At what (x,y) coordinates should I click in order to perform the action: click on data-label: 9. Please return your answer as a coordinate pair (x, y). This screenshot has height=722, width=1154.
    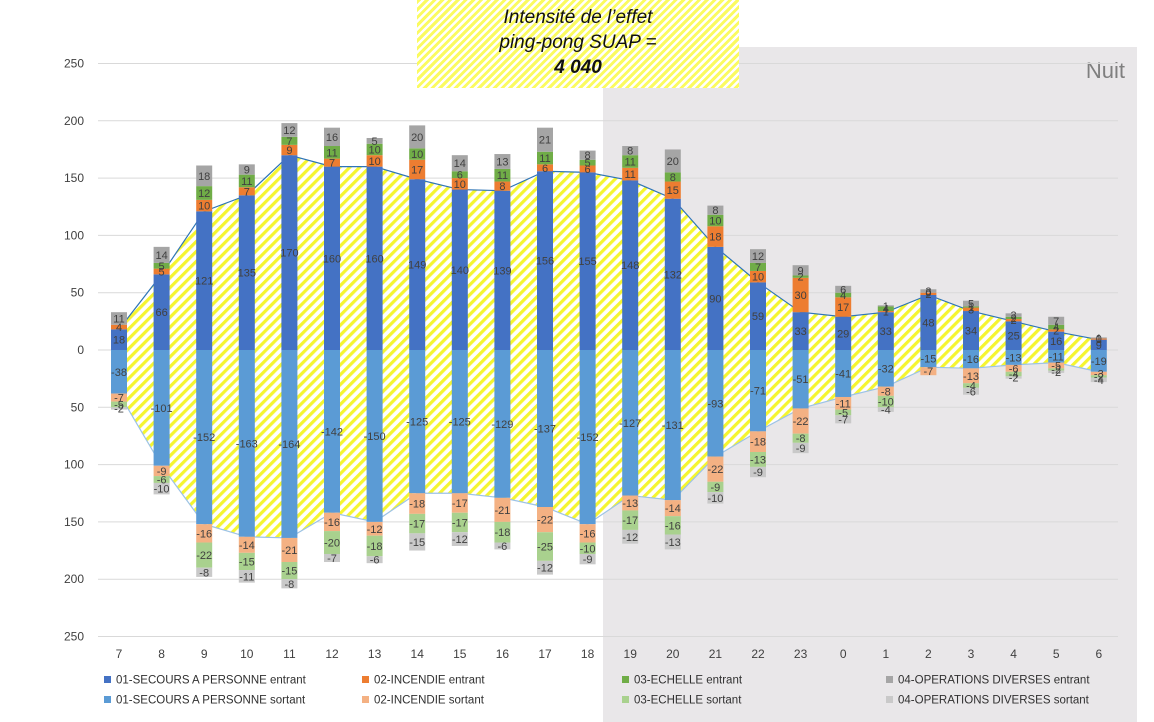
    Looking at the image, I should click on (801, 271).